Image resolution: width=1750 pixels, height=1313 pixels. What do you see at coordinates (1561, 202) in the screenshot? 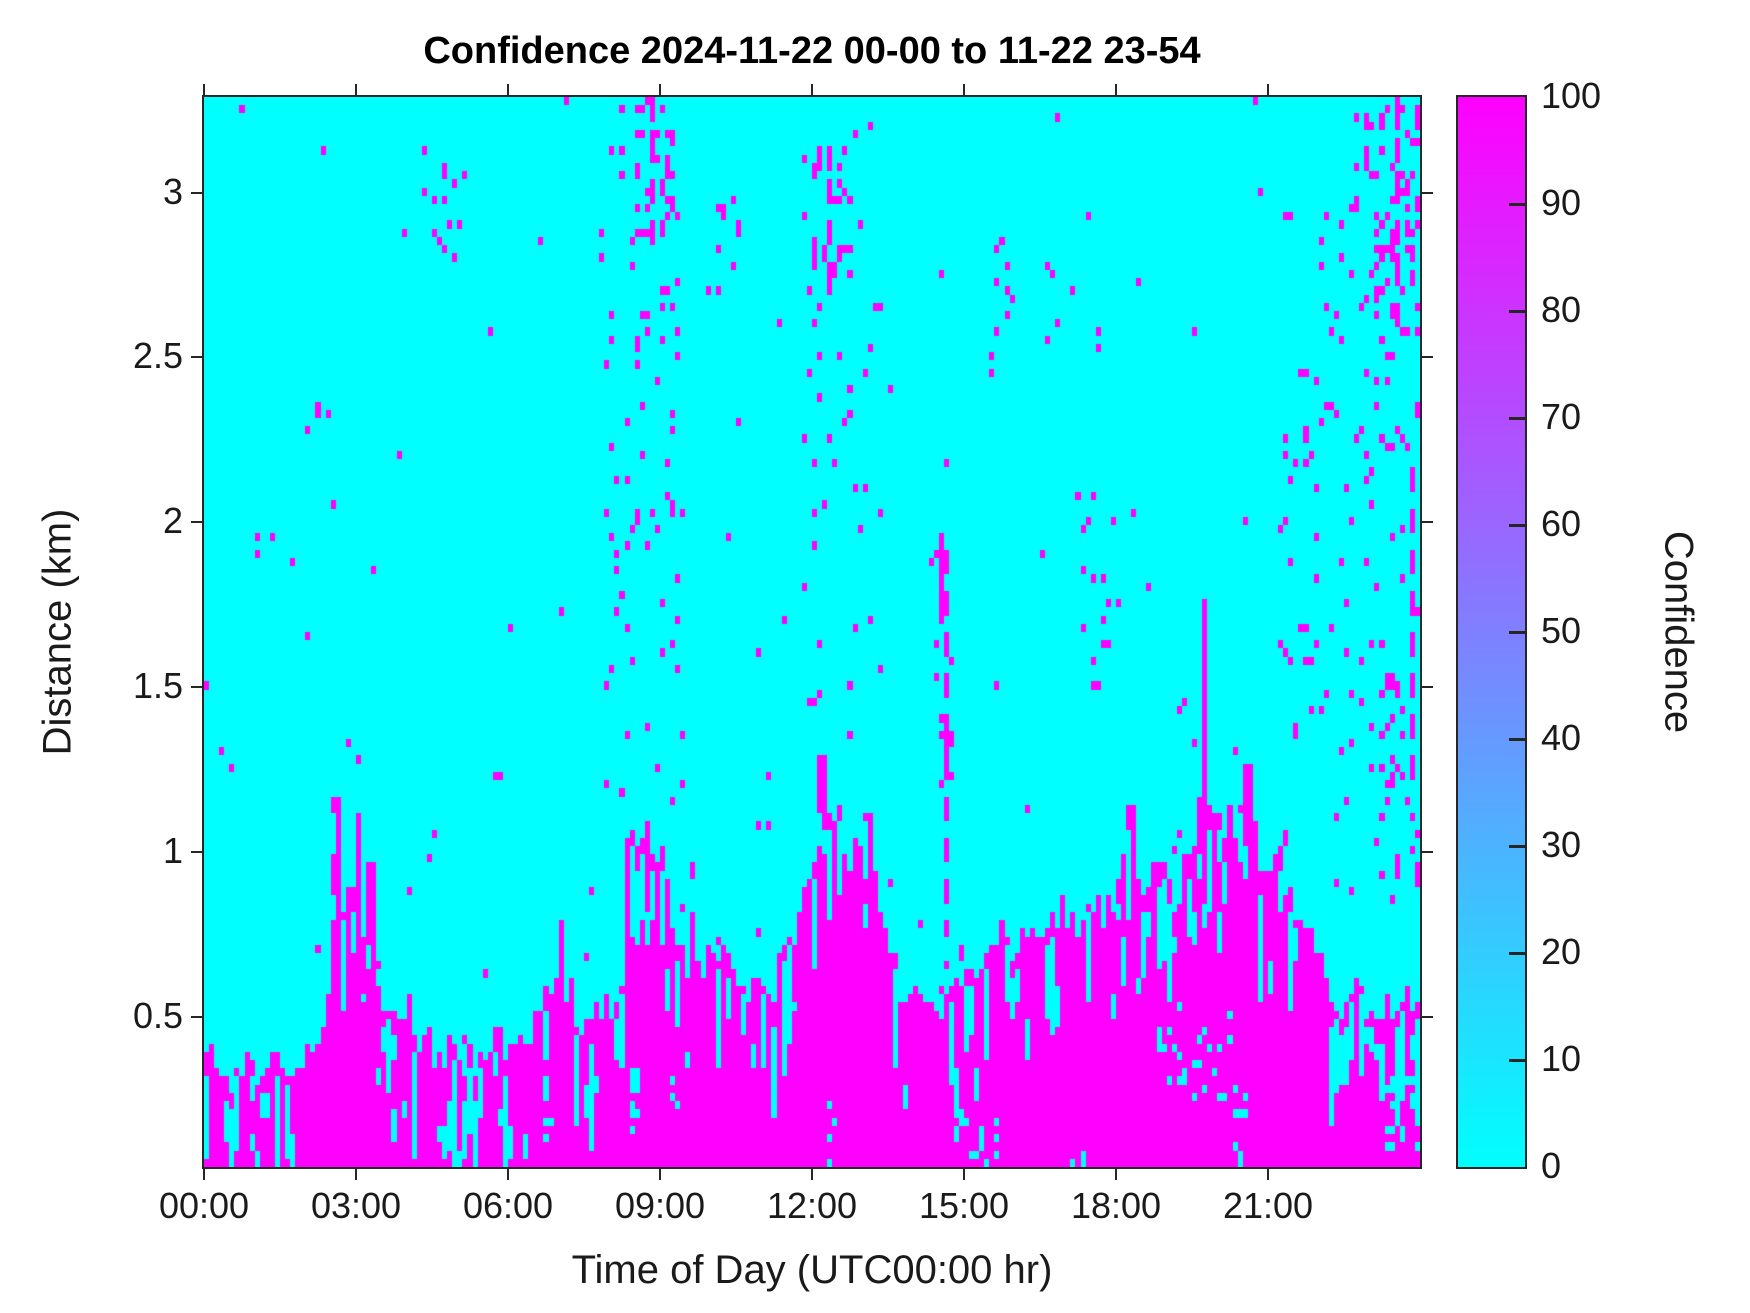
I see `colorbar-tick-label: 90` at bounding box center [1561, 202].